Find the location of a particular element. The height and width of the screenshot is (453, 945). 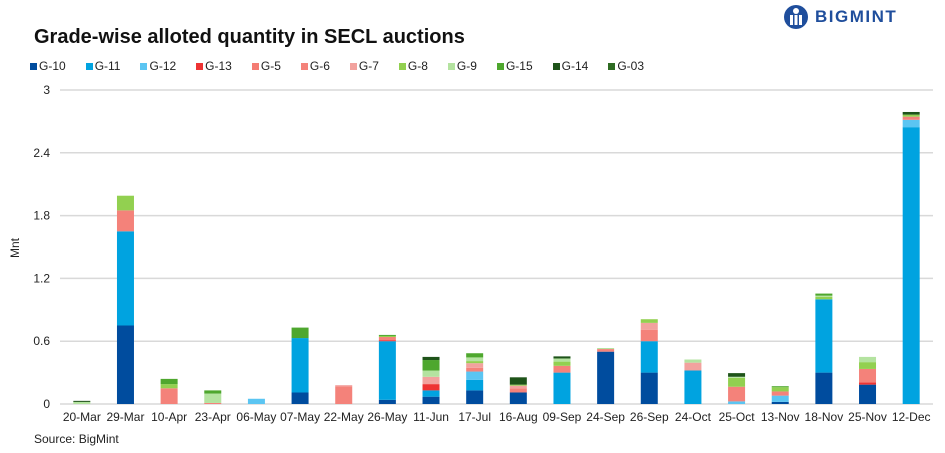

x-tick-label: 17-Jul is located at coordinates (474, 417).